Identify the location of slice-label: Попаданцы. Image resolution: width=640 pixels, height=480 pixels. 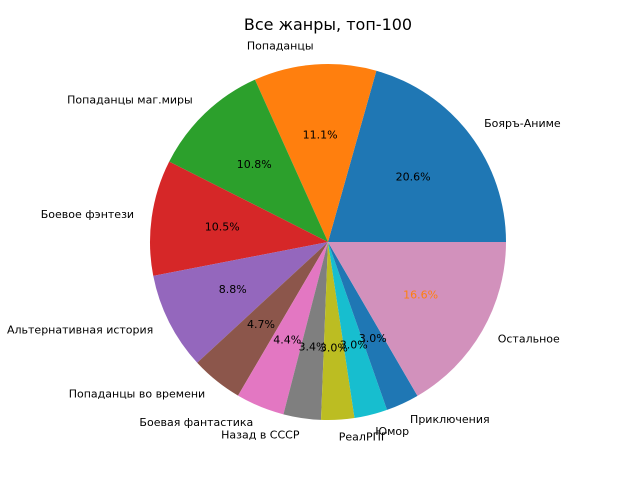
(280, 46).